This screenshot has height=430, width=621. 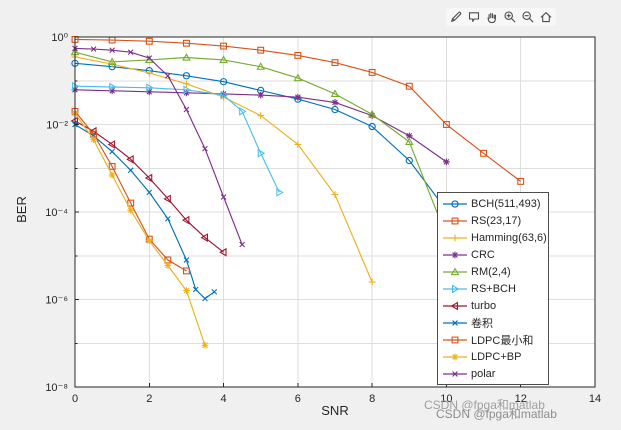 I want to click on x-tick-label: 6, so click(x=298, y=399).